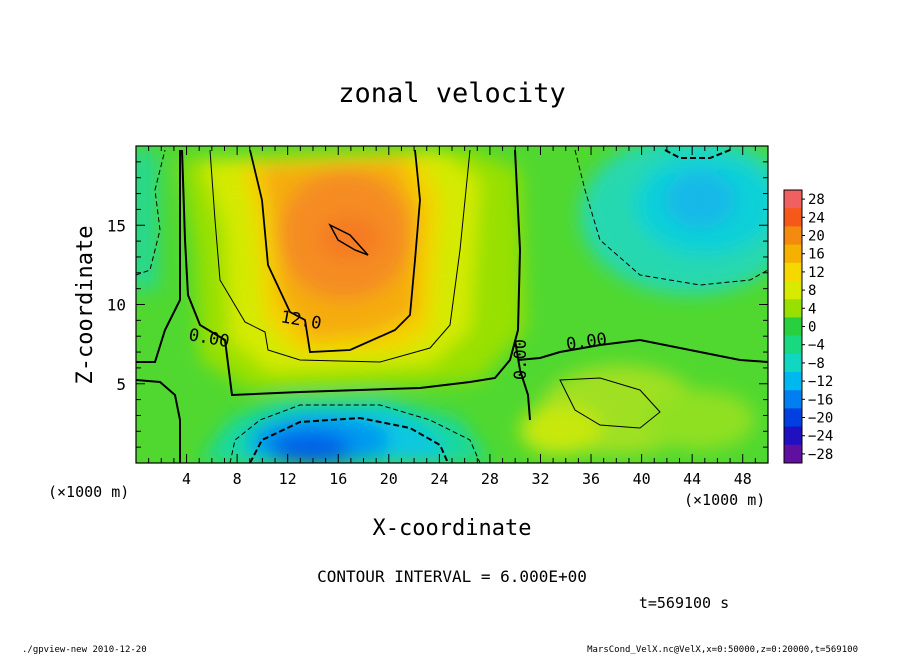 This screenshot has width=904, height=658. Describe the element at coordinates (816, 255) in the screenshot. I see `colorbar-label: 16` at that location.